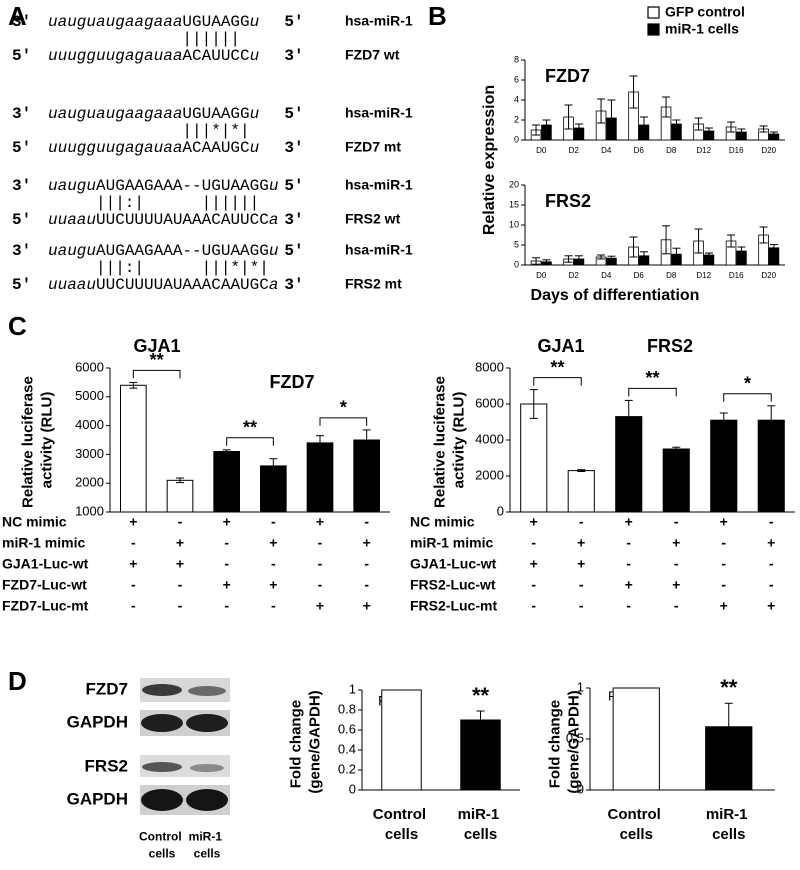  What do you see at coordinates (89, 453) in the screenshot?
I see `y-tick-label: 3000` at bounding box center [89, 453].